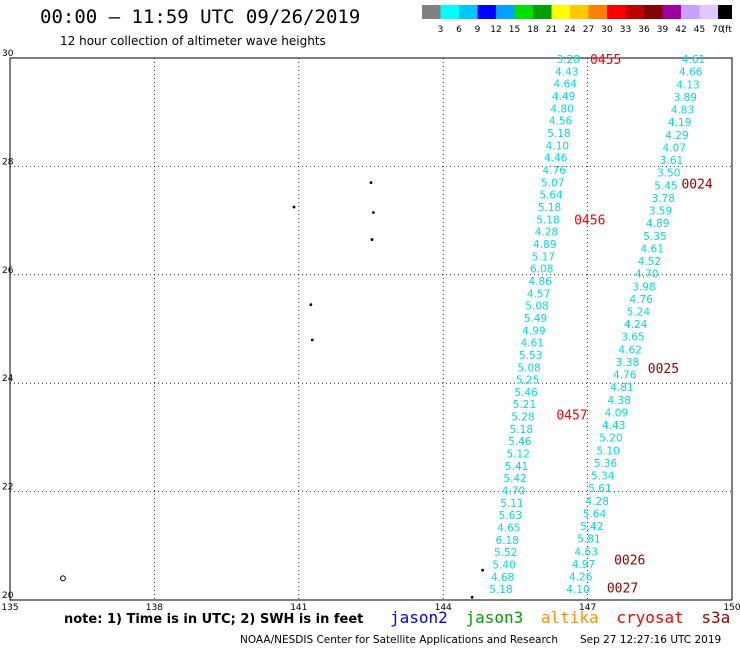 The image size is (740, 650). What do you see at coordinates (522, 418) in the screenshot?
I see `wave-height-value: 5.28` at bounding box center [522, 418].